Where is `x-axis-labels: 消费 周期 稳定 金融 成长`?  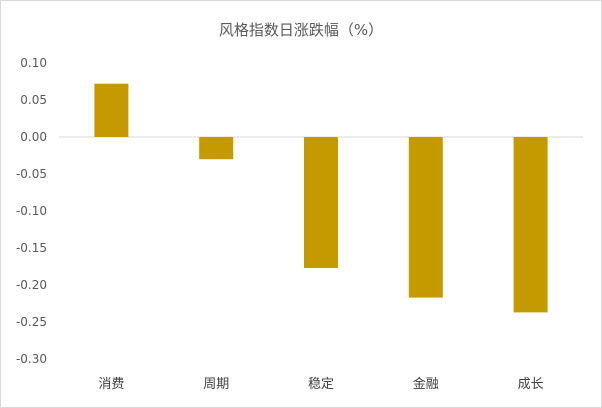 x-axis-labels: 消费 周期 稳定 金融 成长 is located at coordinates (320, 384).